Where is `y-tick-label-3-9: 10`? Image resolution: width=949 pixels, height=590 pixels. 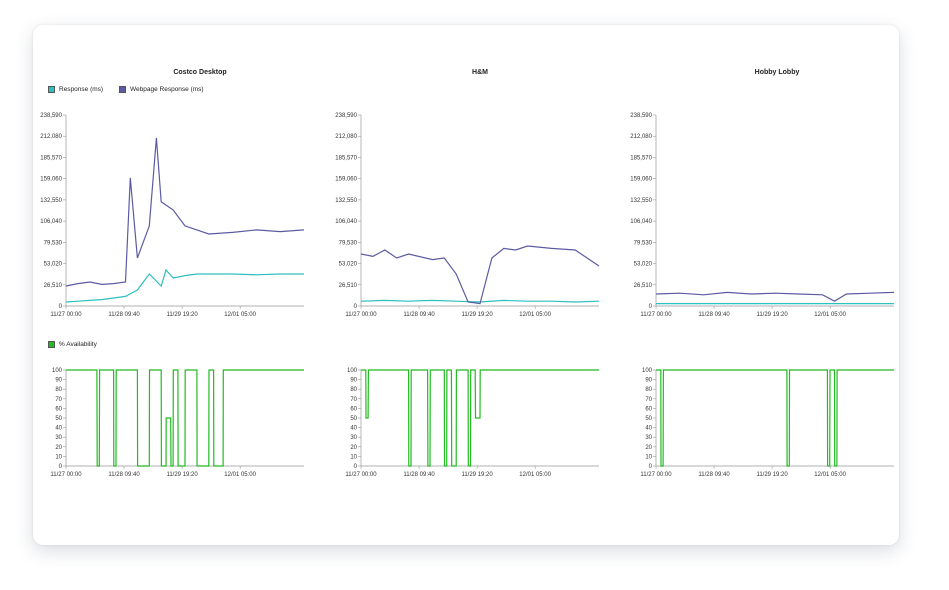
y-tick-label-3-9: 10 is located at coordinates (58, 457).